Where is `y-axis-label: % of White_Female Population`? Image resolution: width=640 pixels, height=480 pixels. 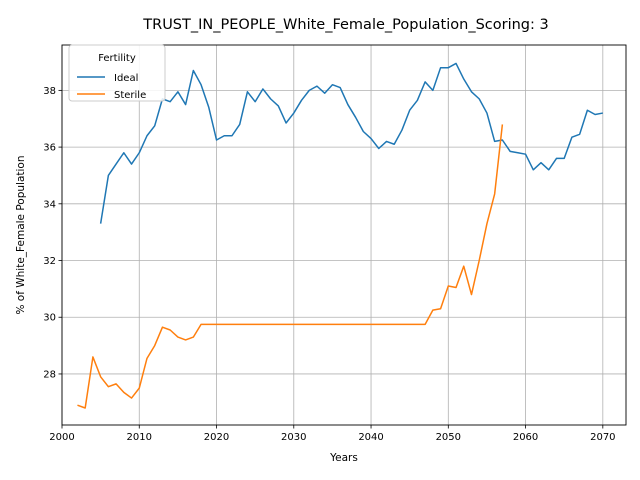
y-axis-label: % of White_Female Population is located at coordinates (21, 234).